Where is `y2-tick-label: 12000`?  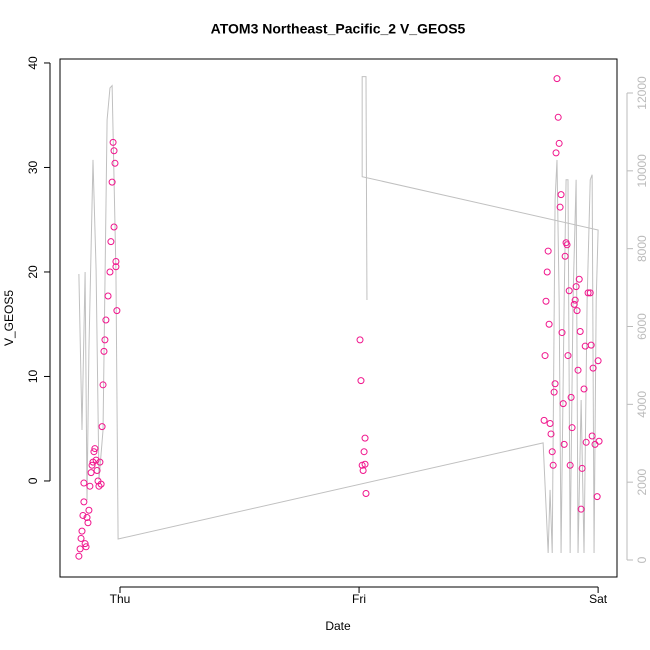
y2-tick-label: 12000 is located at coordinates (642, 93).